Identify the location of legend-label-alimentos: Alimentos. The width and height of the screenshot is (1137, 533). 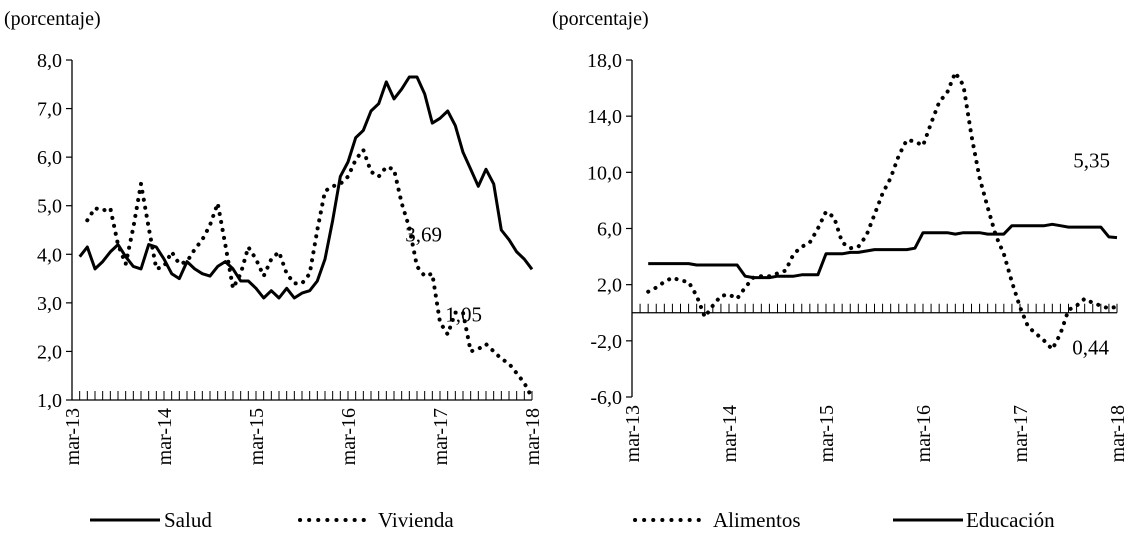
(757, 520).